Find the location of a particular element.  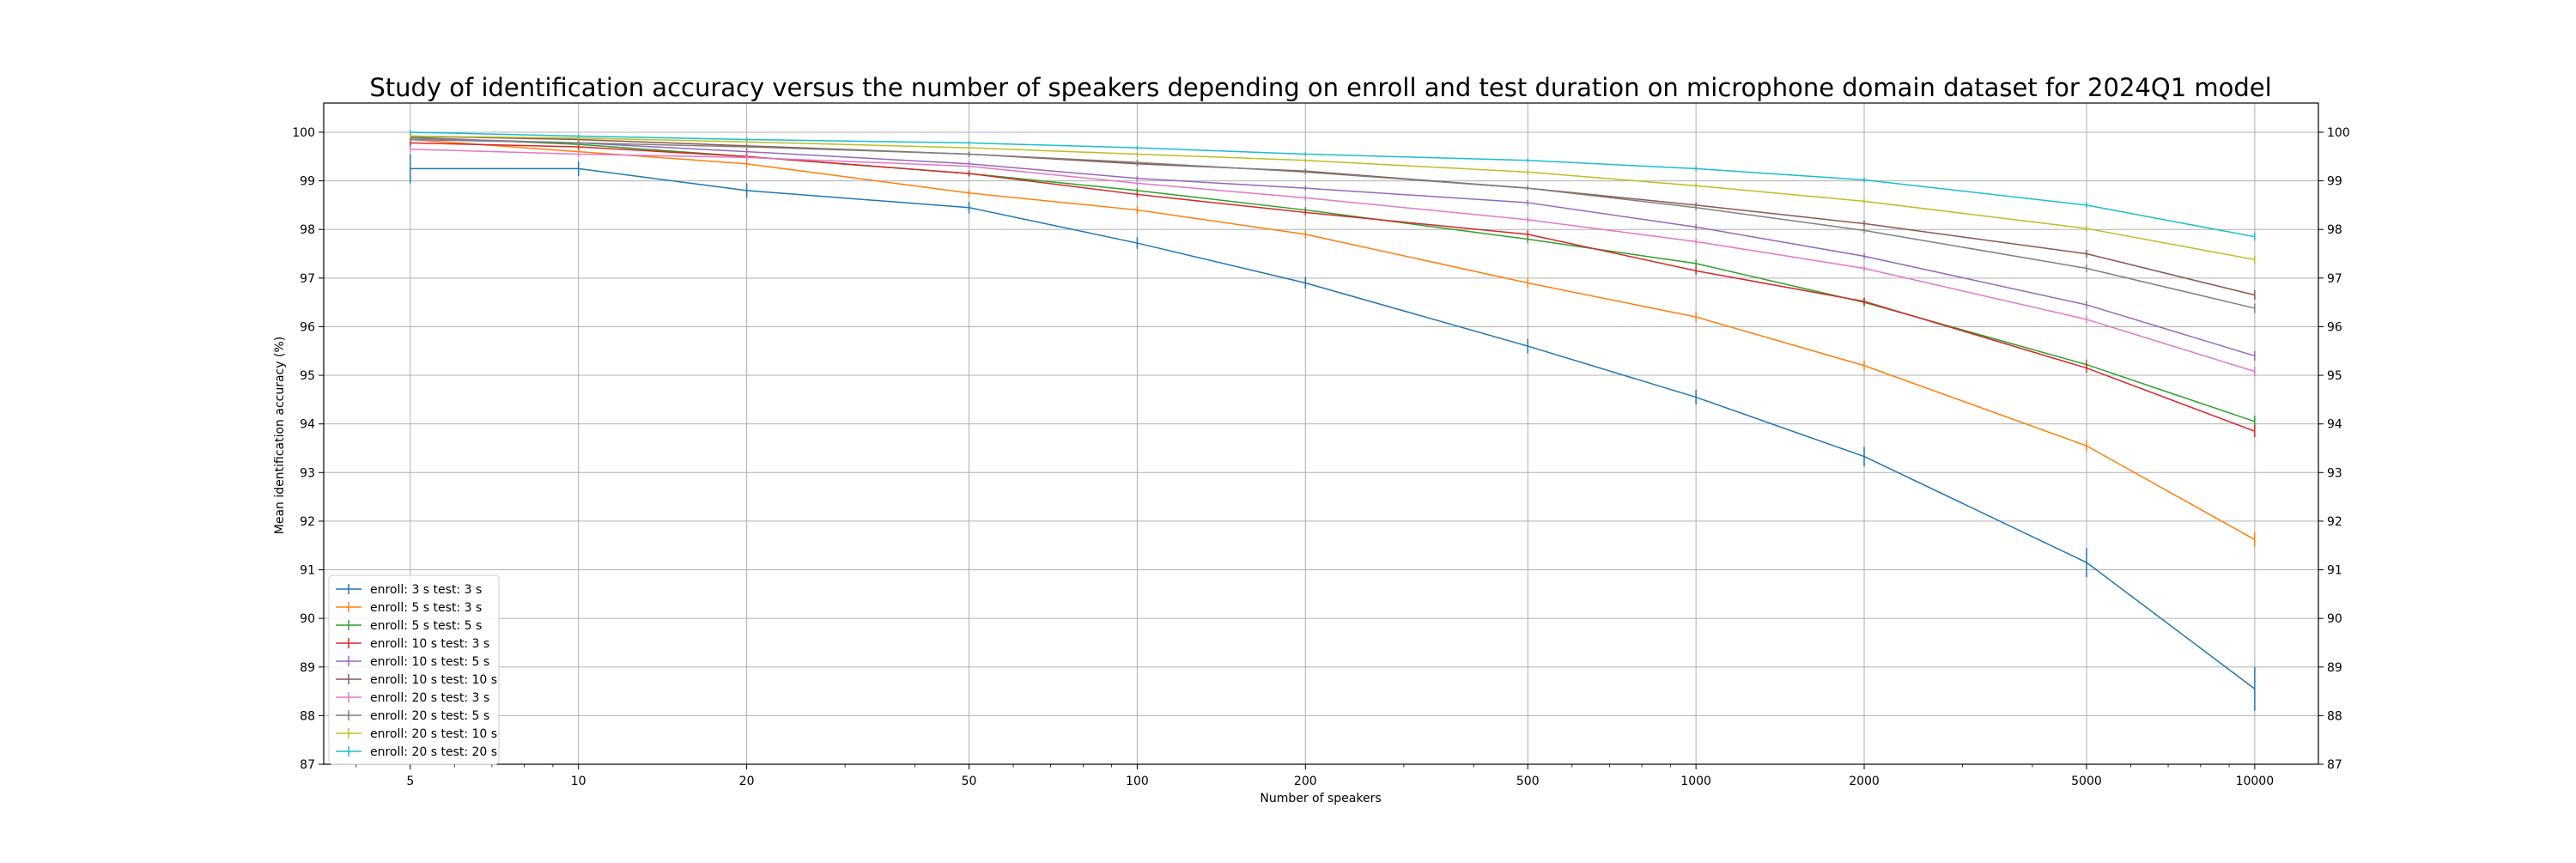

legend-label: enroll: 3 s test: 3 s is located at coordinates (426, 590).